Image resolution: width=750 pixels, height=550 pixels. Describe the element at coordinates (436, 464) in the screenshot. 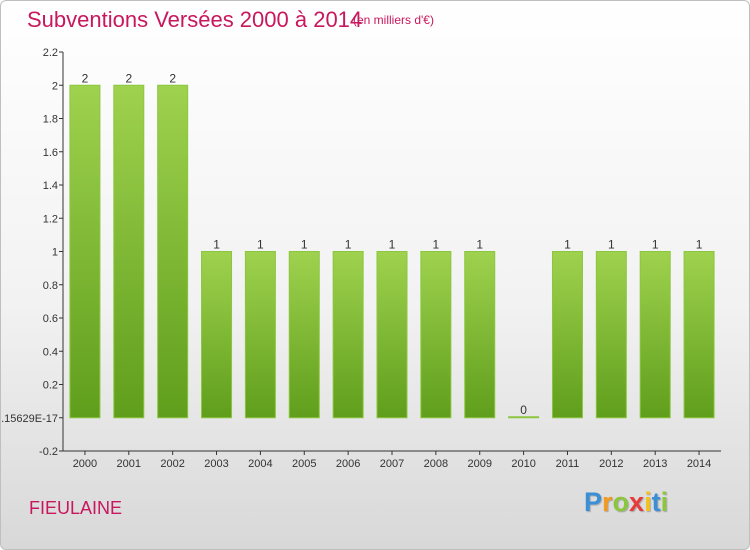

I see `x-tick-label: 2008` at that location.